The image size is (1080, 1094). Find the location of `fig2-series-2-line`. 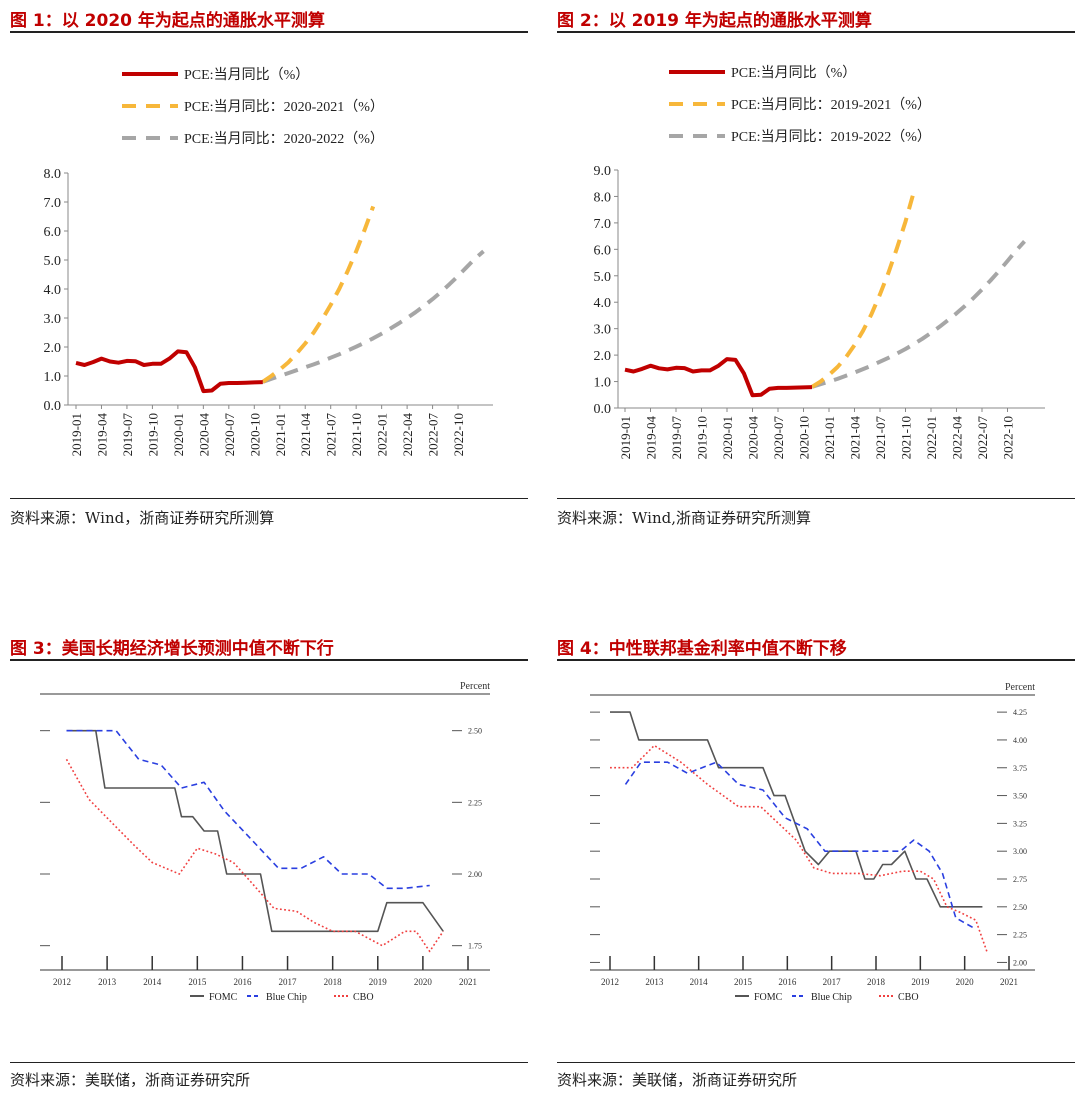

fig2-series-2-line is located at coordinates (918, 314).